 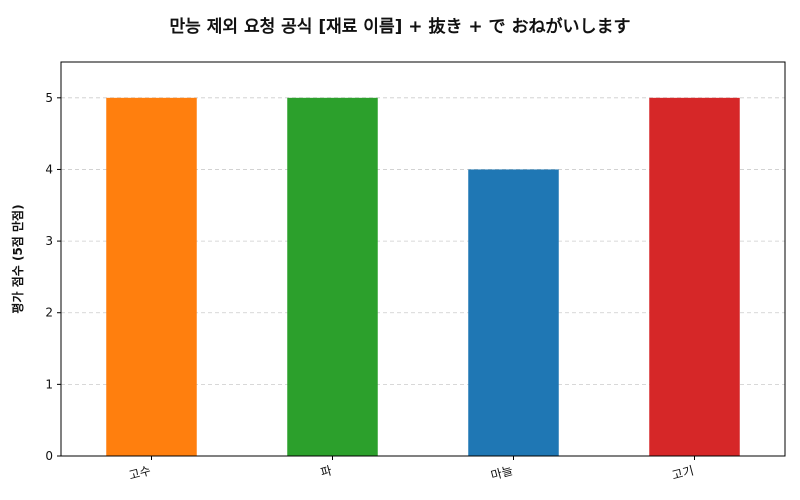 I want to click on x-tick-label: 고기, so click(x=682, y=472).